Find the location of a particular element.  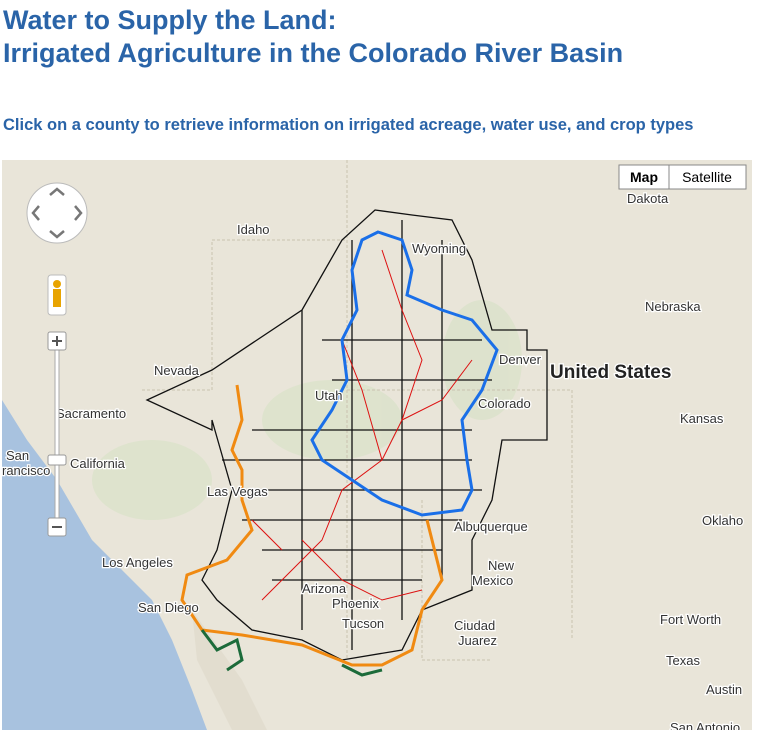

map-label: New is located at coordinates (501, 565).